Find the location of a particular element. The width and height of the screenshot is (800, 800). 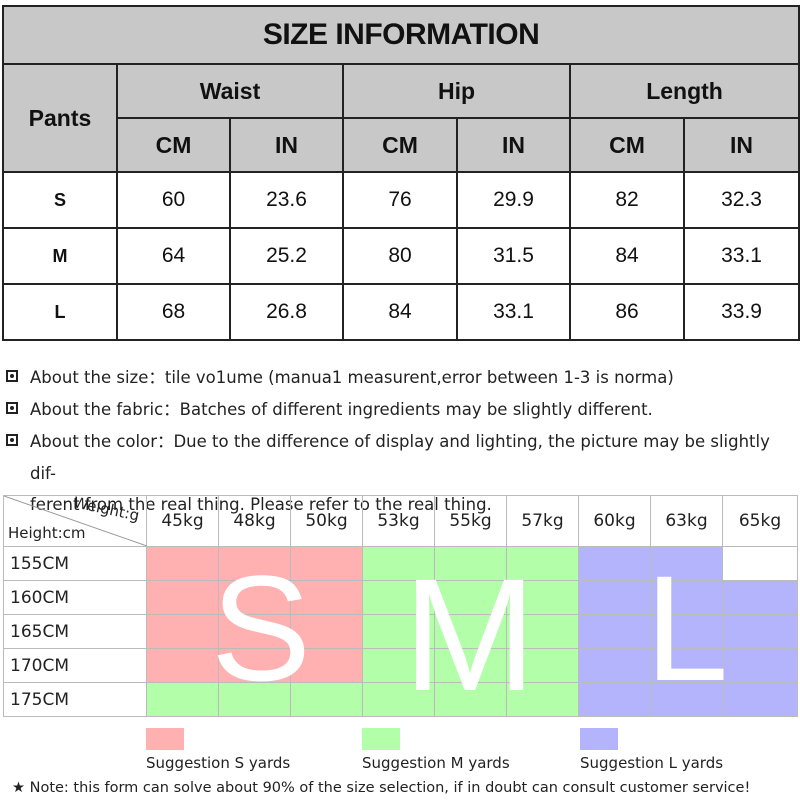

grid-row: 165CM is located at coordinates (400, 631).